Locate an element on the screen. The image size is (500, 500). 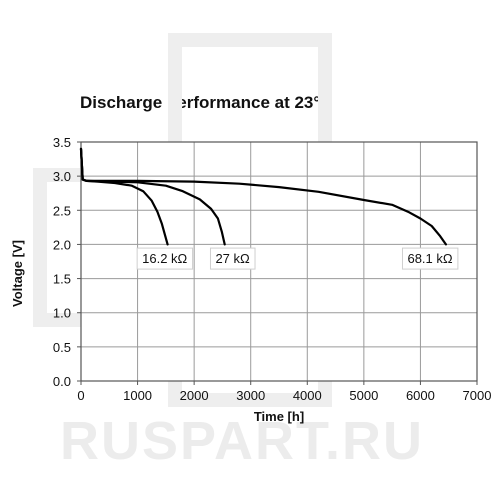
y-tick-label: 2.5 is located at coordinates (62, 210).